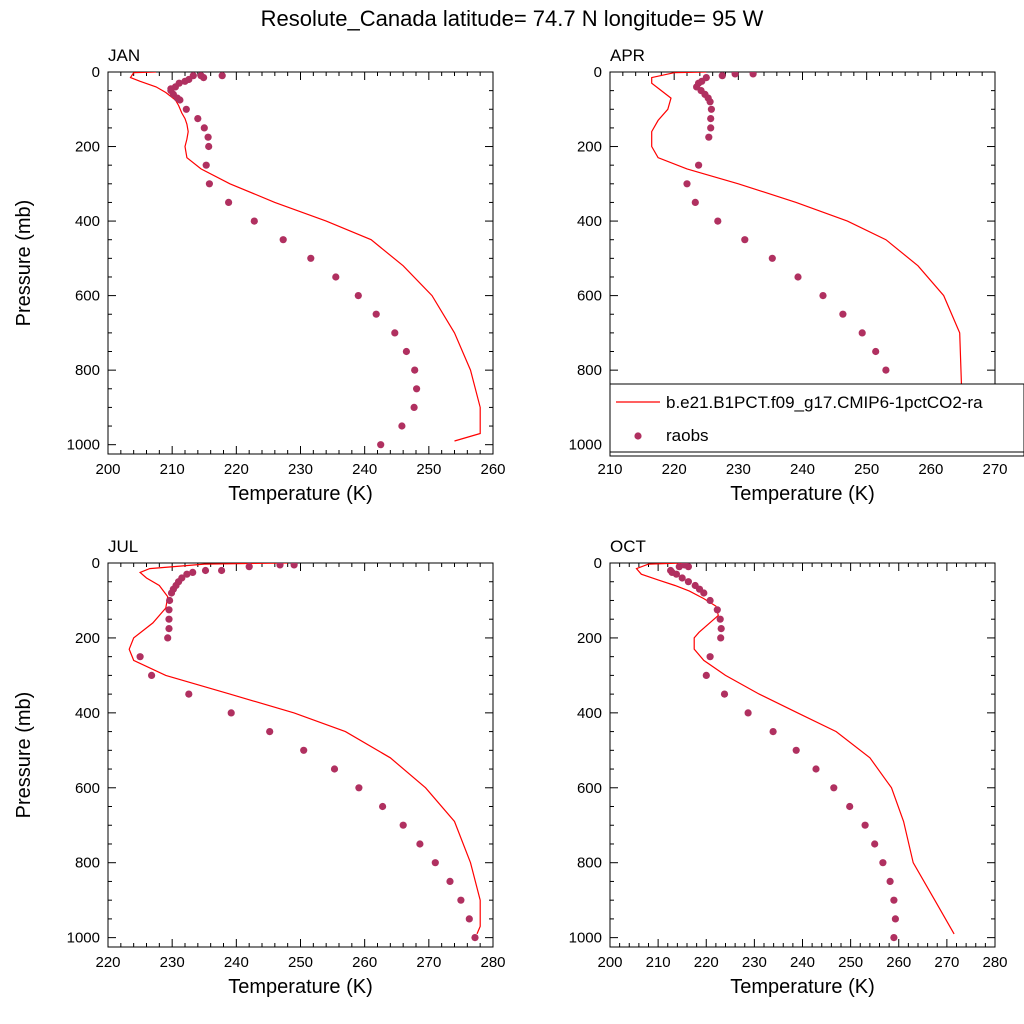  Describe the element at coordinates (824, 402) in the screenshot. I see `legend-model-label: b.e21.B1PCT.f09_g17.CMIP6-1pctCO2-ra` at that location.